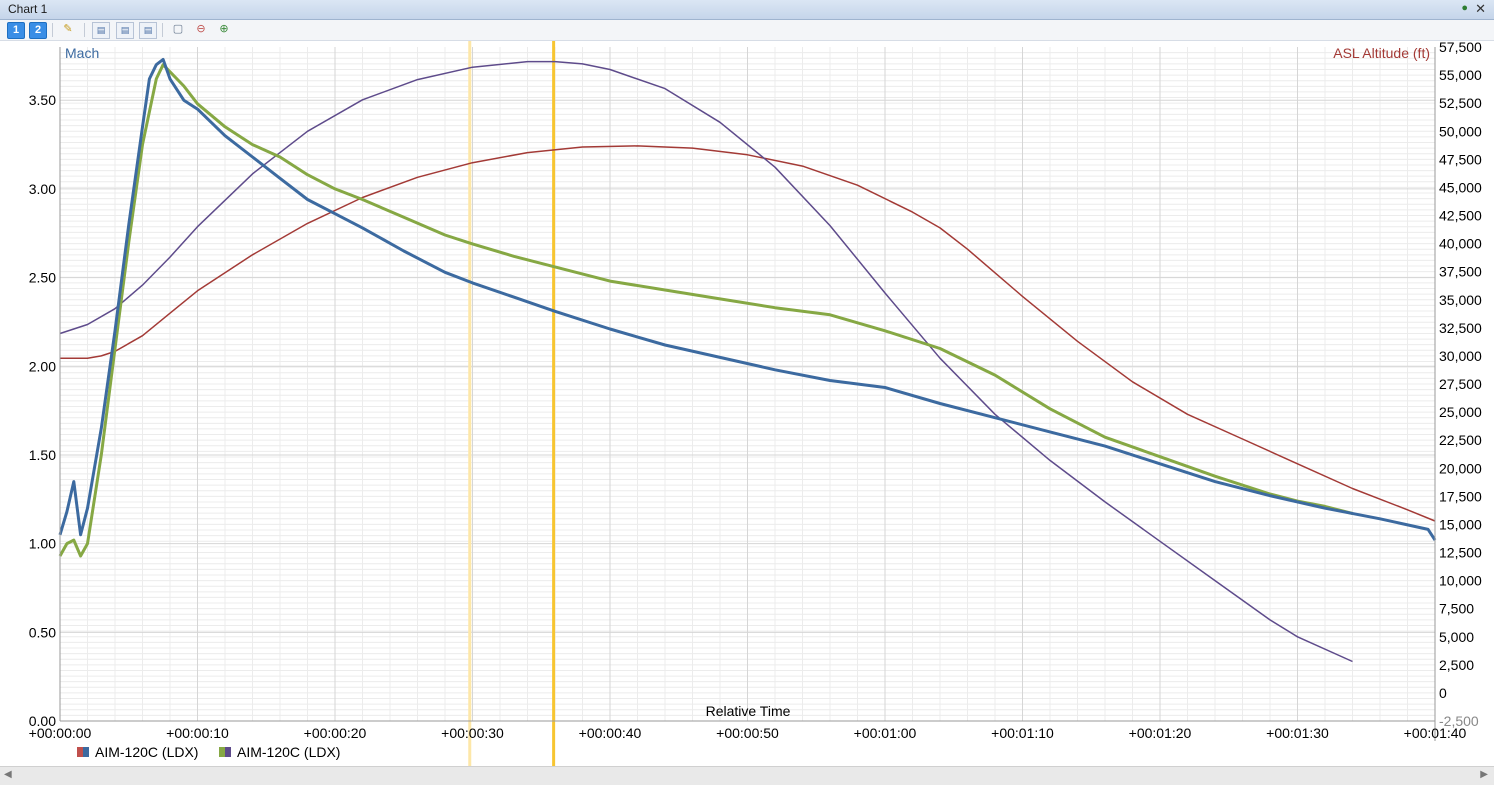 The height and width of the screenshot is (785, 1494). I want to click on y-right-tick-label: 12,500, so click(1460, 553).